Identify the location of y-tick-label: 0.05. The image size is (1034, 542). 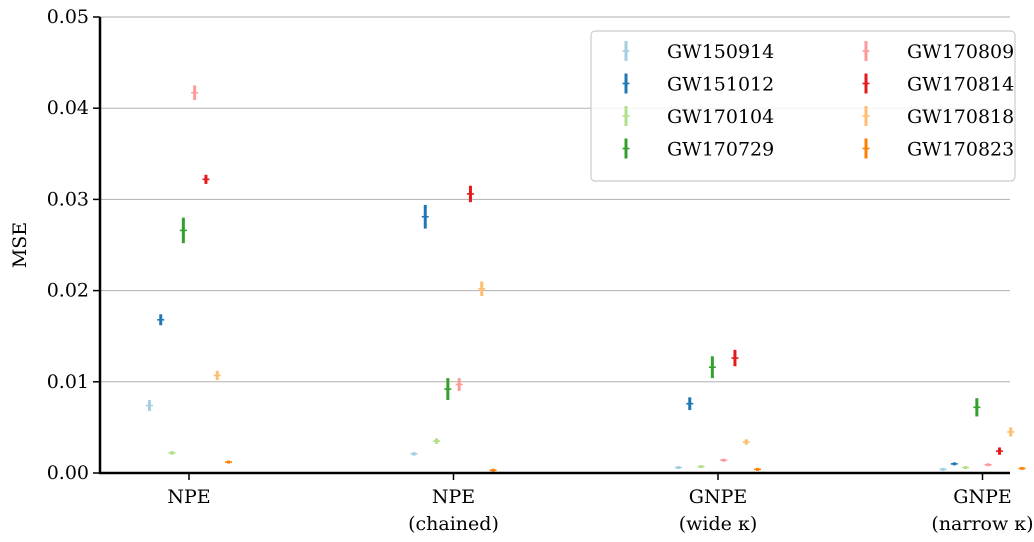
(68, 17).